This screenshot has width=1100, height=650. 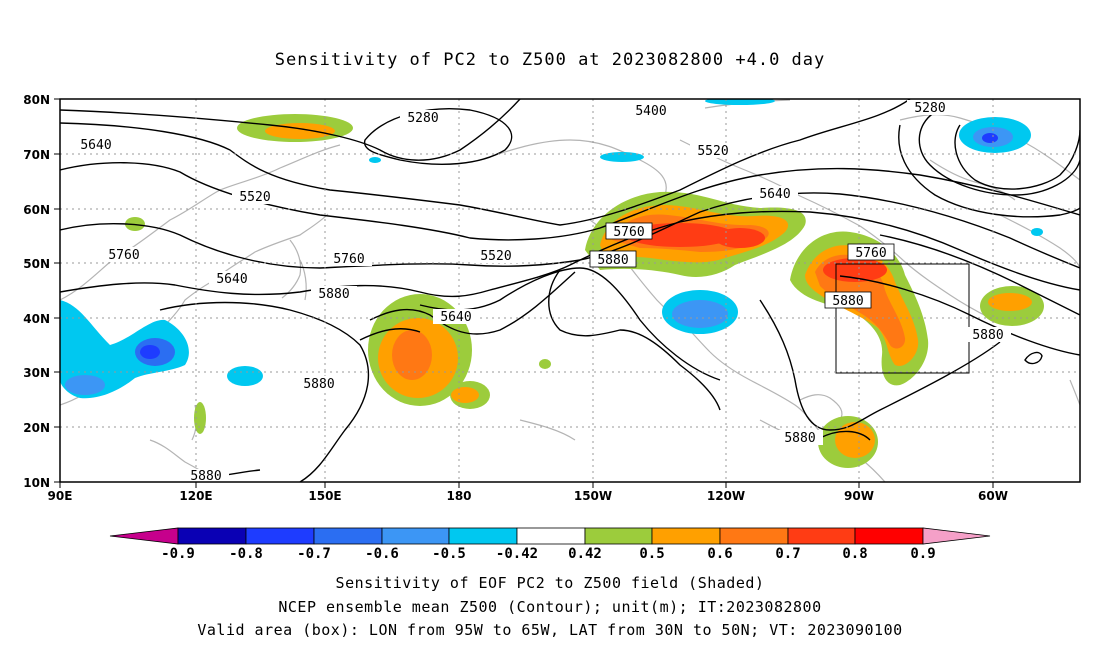 I want to click on colorbar-label: 0.8, so click(x=854, y=554).